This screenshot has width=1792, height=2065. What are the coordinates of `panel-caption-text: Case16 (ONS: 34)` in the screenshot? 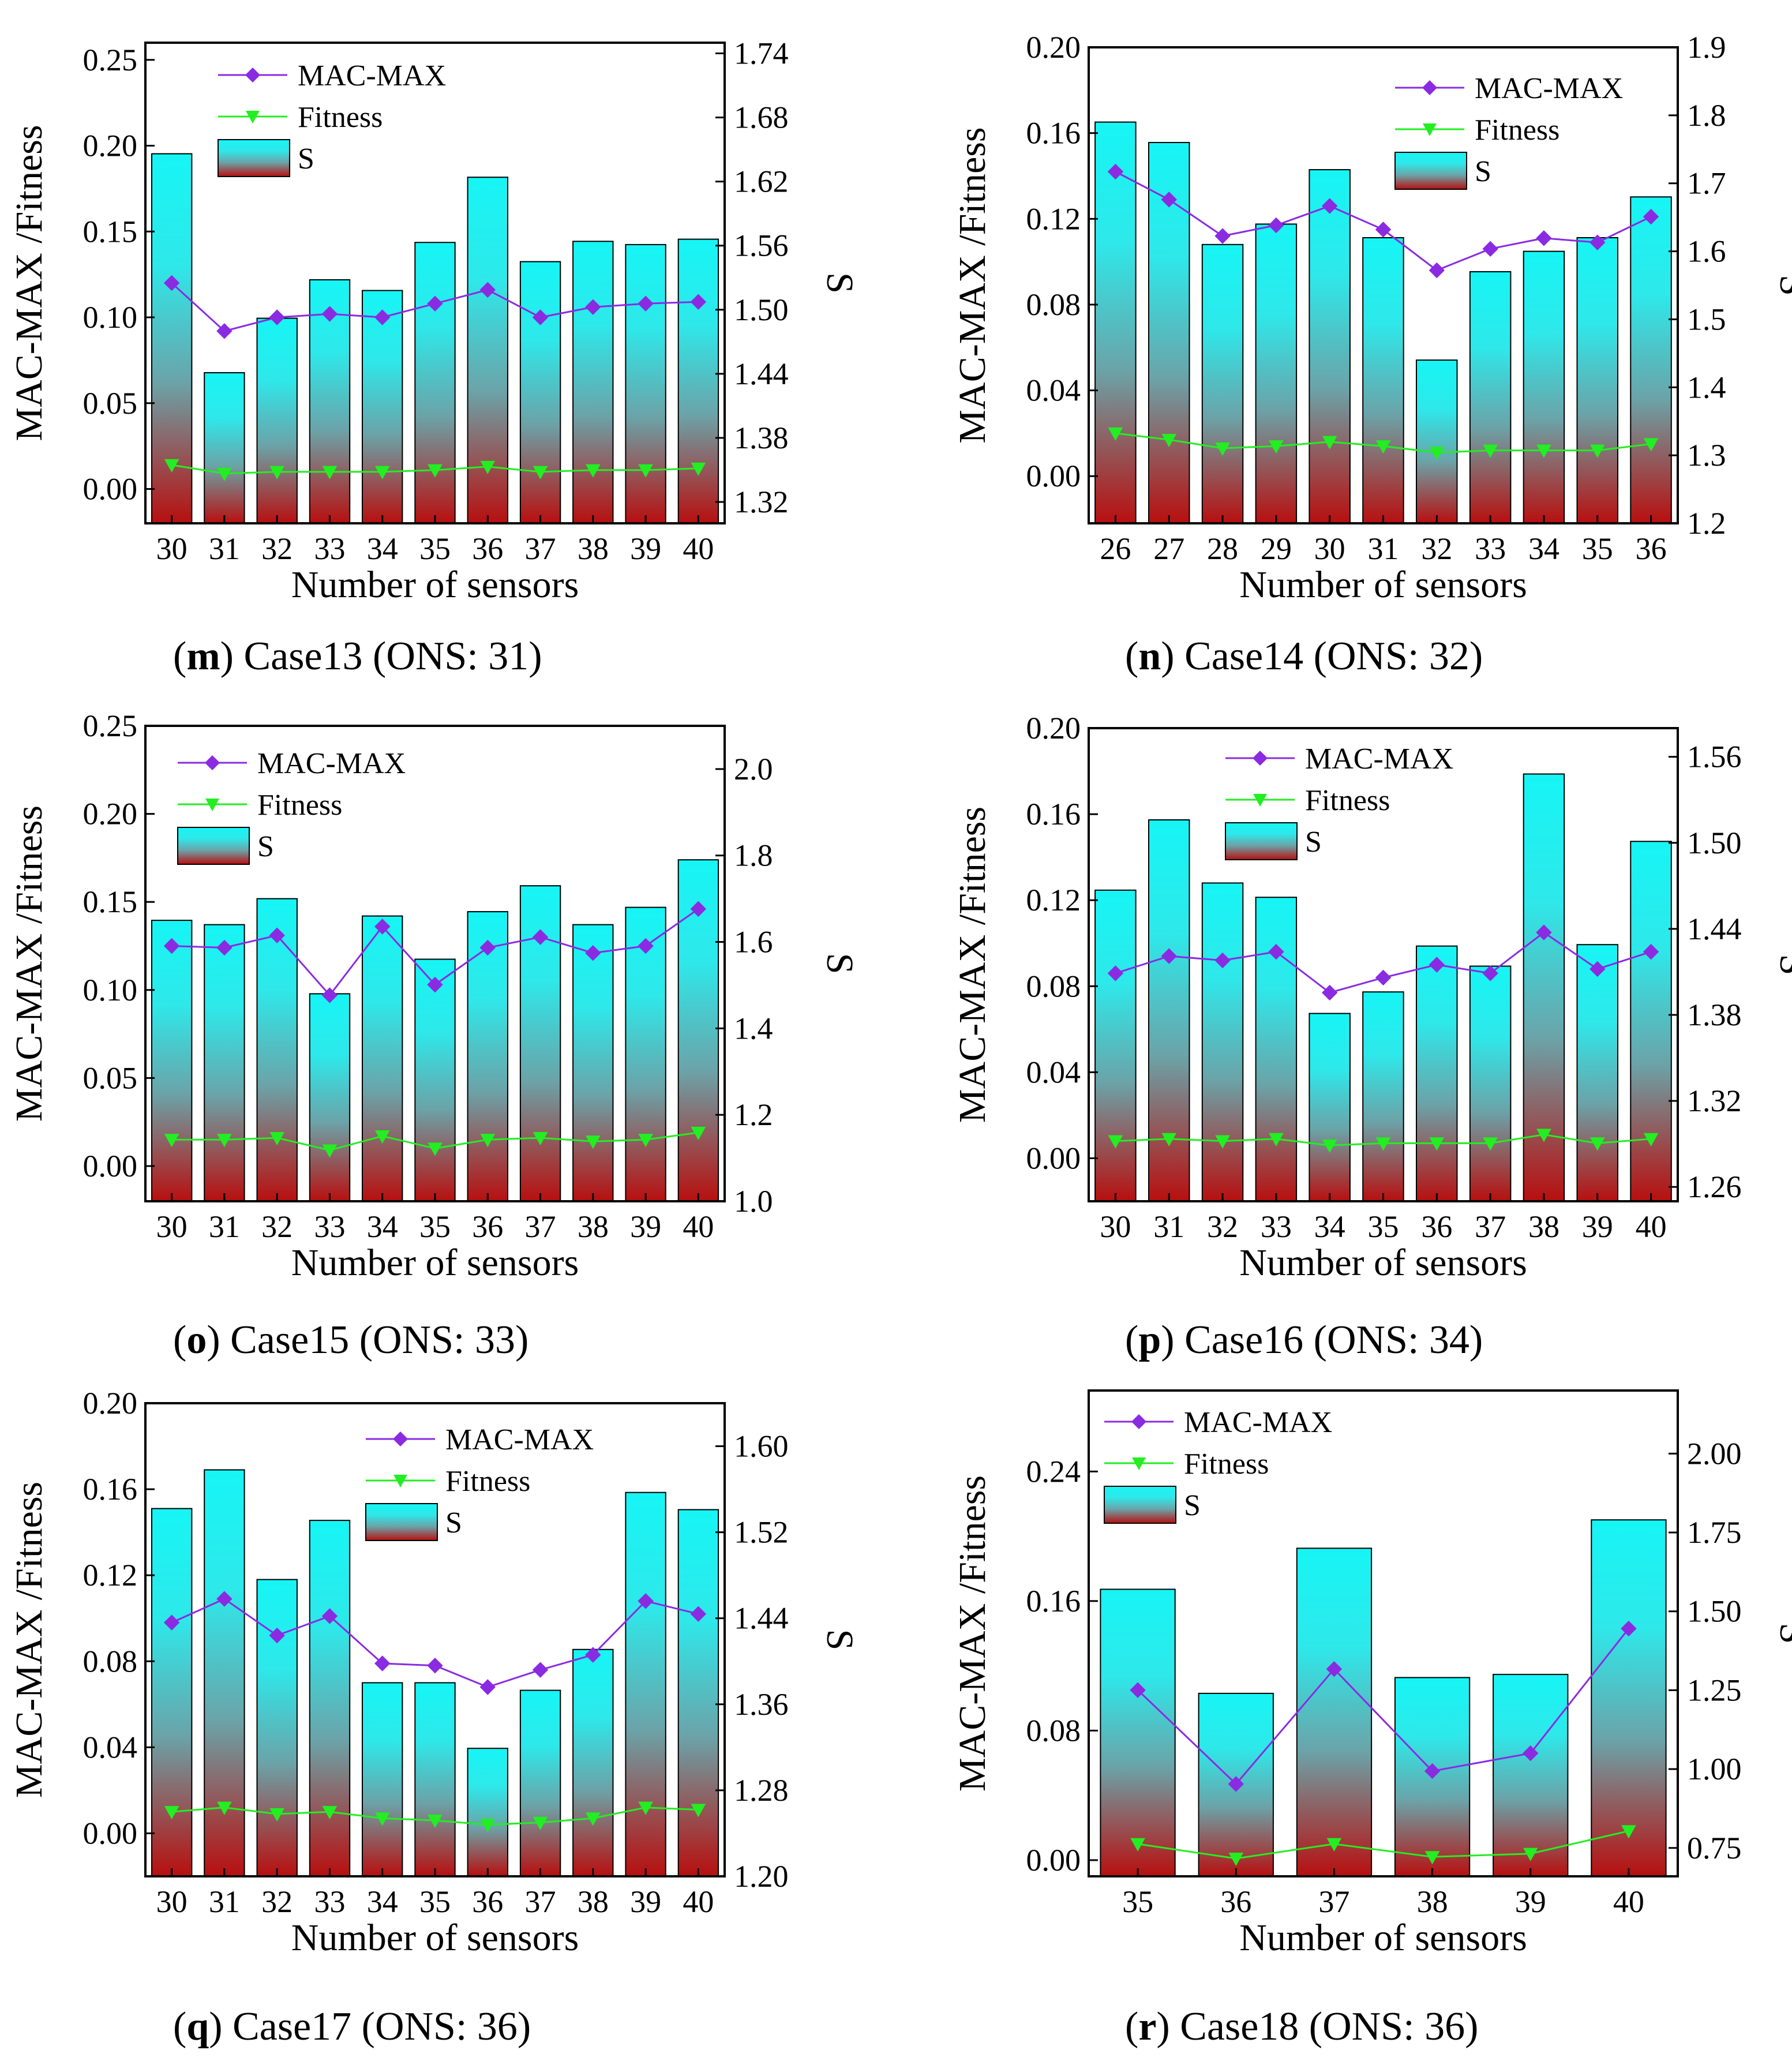 It's located at (1329, 1340).